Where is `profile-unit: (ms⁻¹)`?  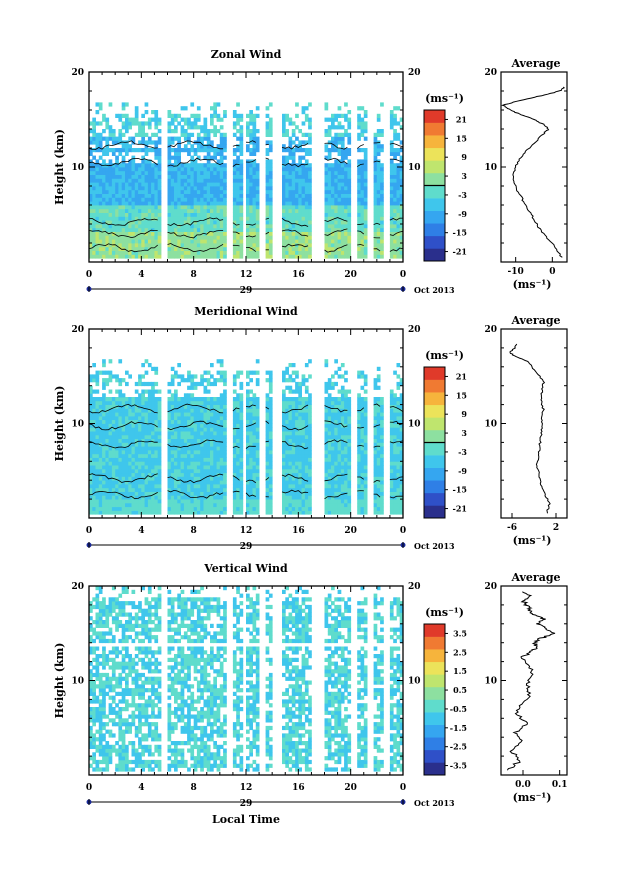 profile-unit: (ms⁻¹) is located at coordinates (532, 540).